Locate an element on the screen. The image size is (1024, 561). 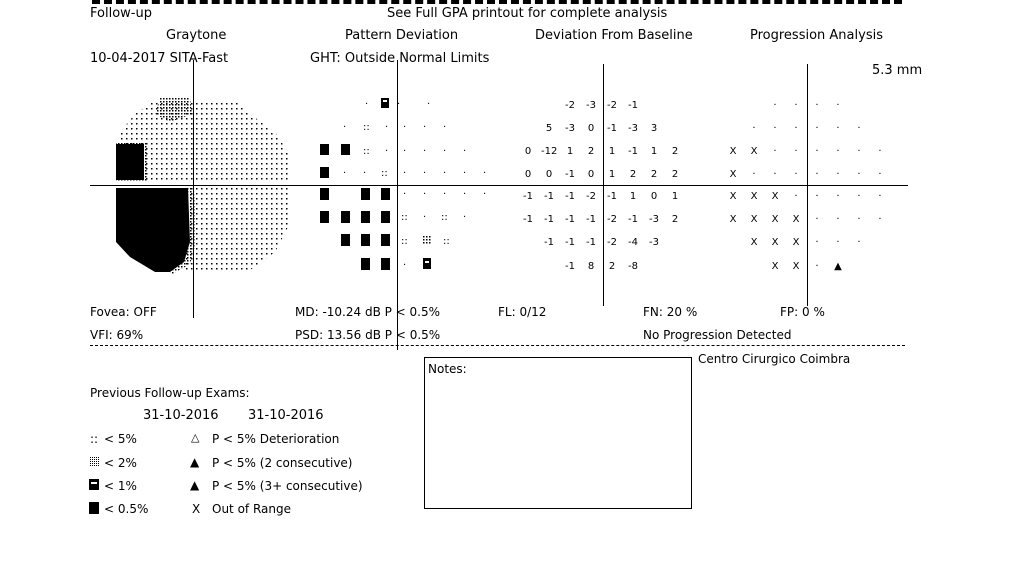
md-value: MD: -10.24 dB P < 0.5% is located at coordinates (368, 312).